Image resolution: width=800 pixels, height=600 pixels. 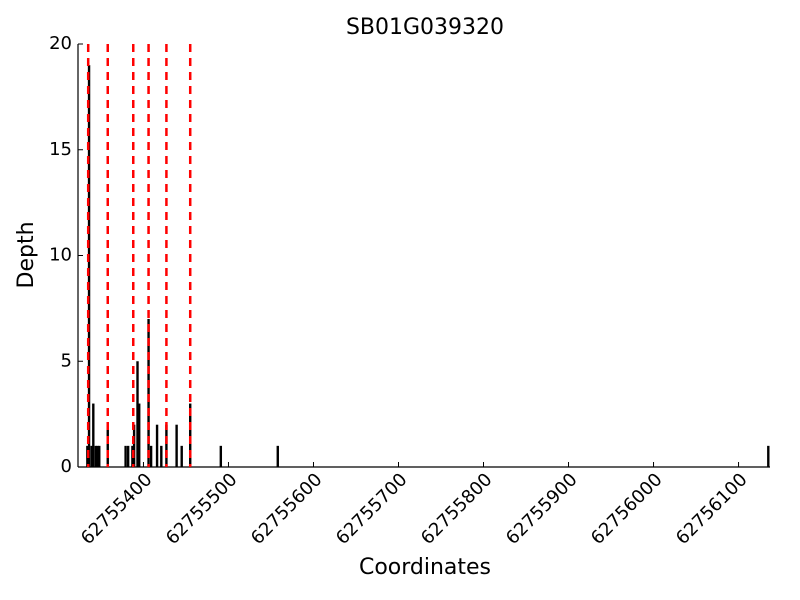 What do you see at coordinates (60, 43) in the screenshot?
I see `y-tick-label: 20` at bounding box center [60, 43].